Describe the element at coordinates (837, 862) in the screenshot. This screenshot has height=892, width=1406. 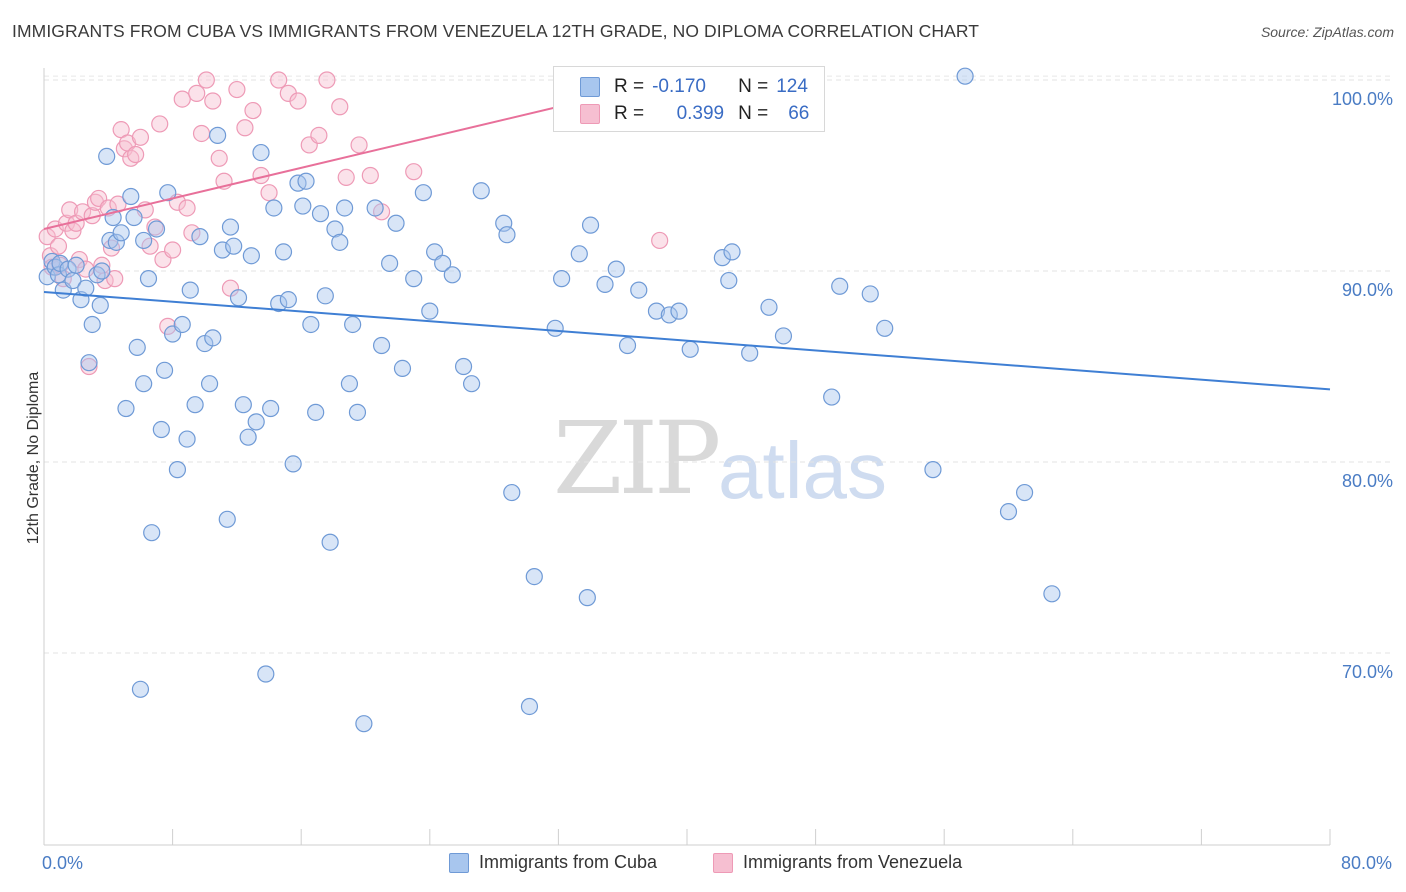
I see `legend-item-venezuela: Immigrants from Venezuela` at that location.